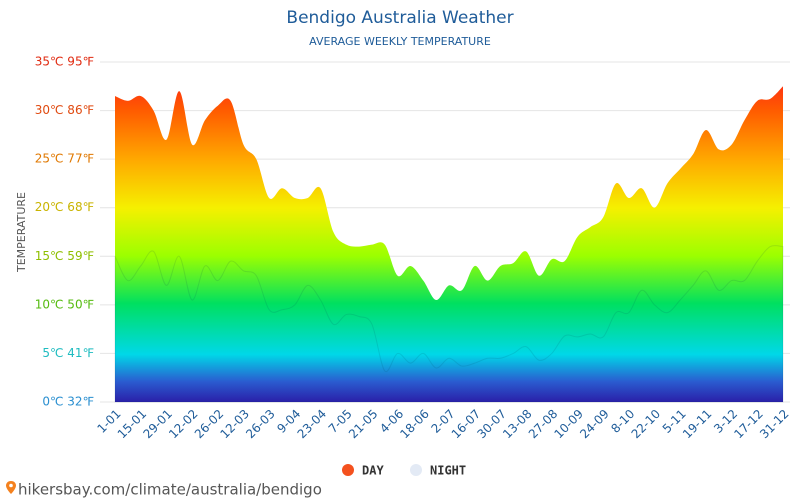 The image size is (800, 500). What do you see at coordinates (68, 353) in the screenshot?
I see `y-tick-label: 5℃ 41℉` at bounding box center [68, 353].